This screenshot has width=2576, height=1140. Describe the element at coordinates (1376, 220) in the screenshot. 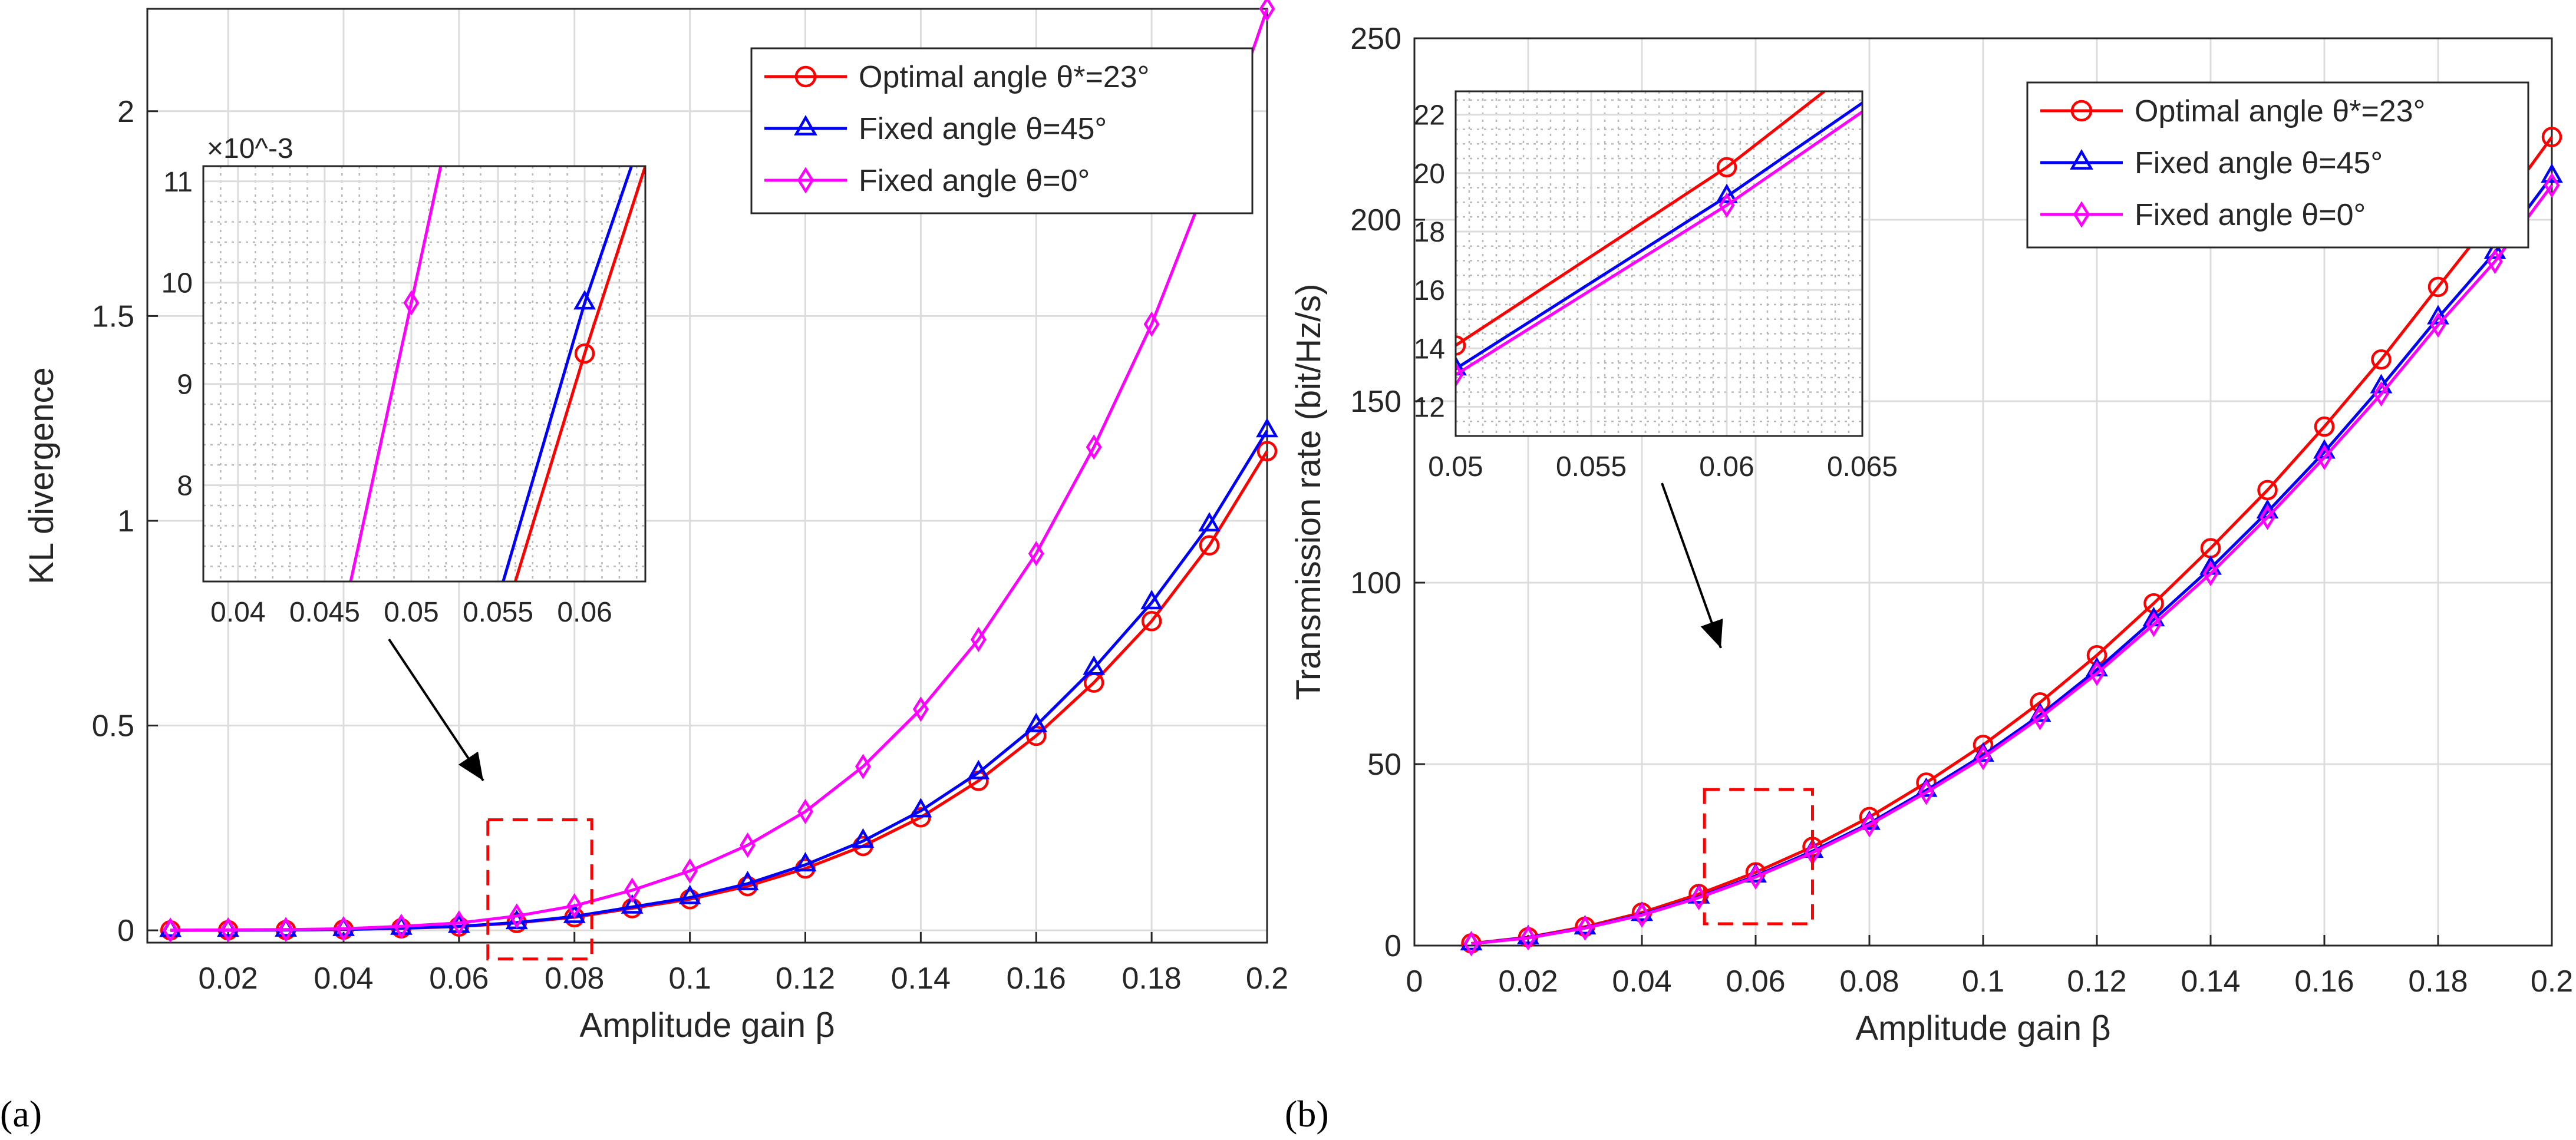

I see `y-tick-label: 200` at that location.